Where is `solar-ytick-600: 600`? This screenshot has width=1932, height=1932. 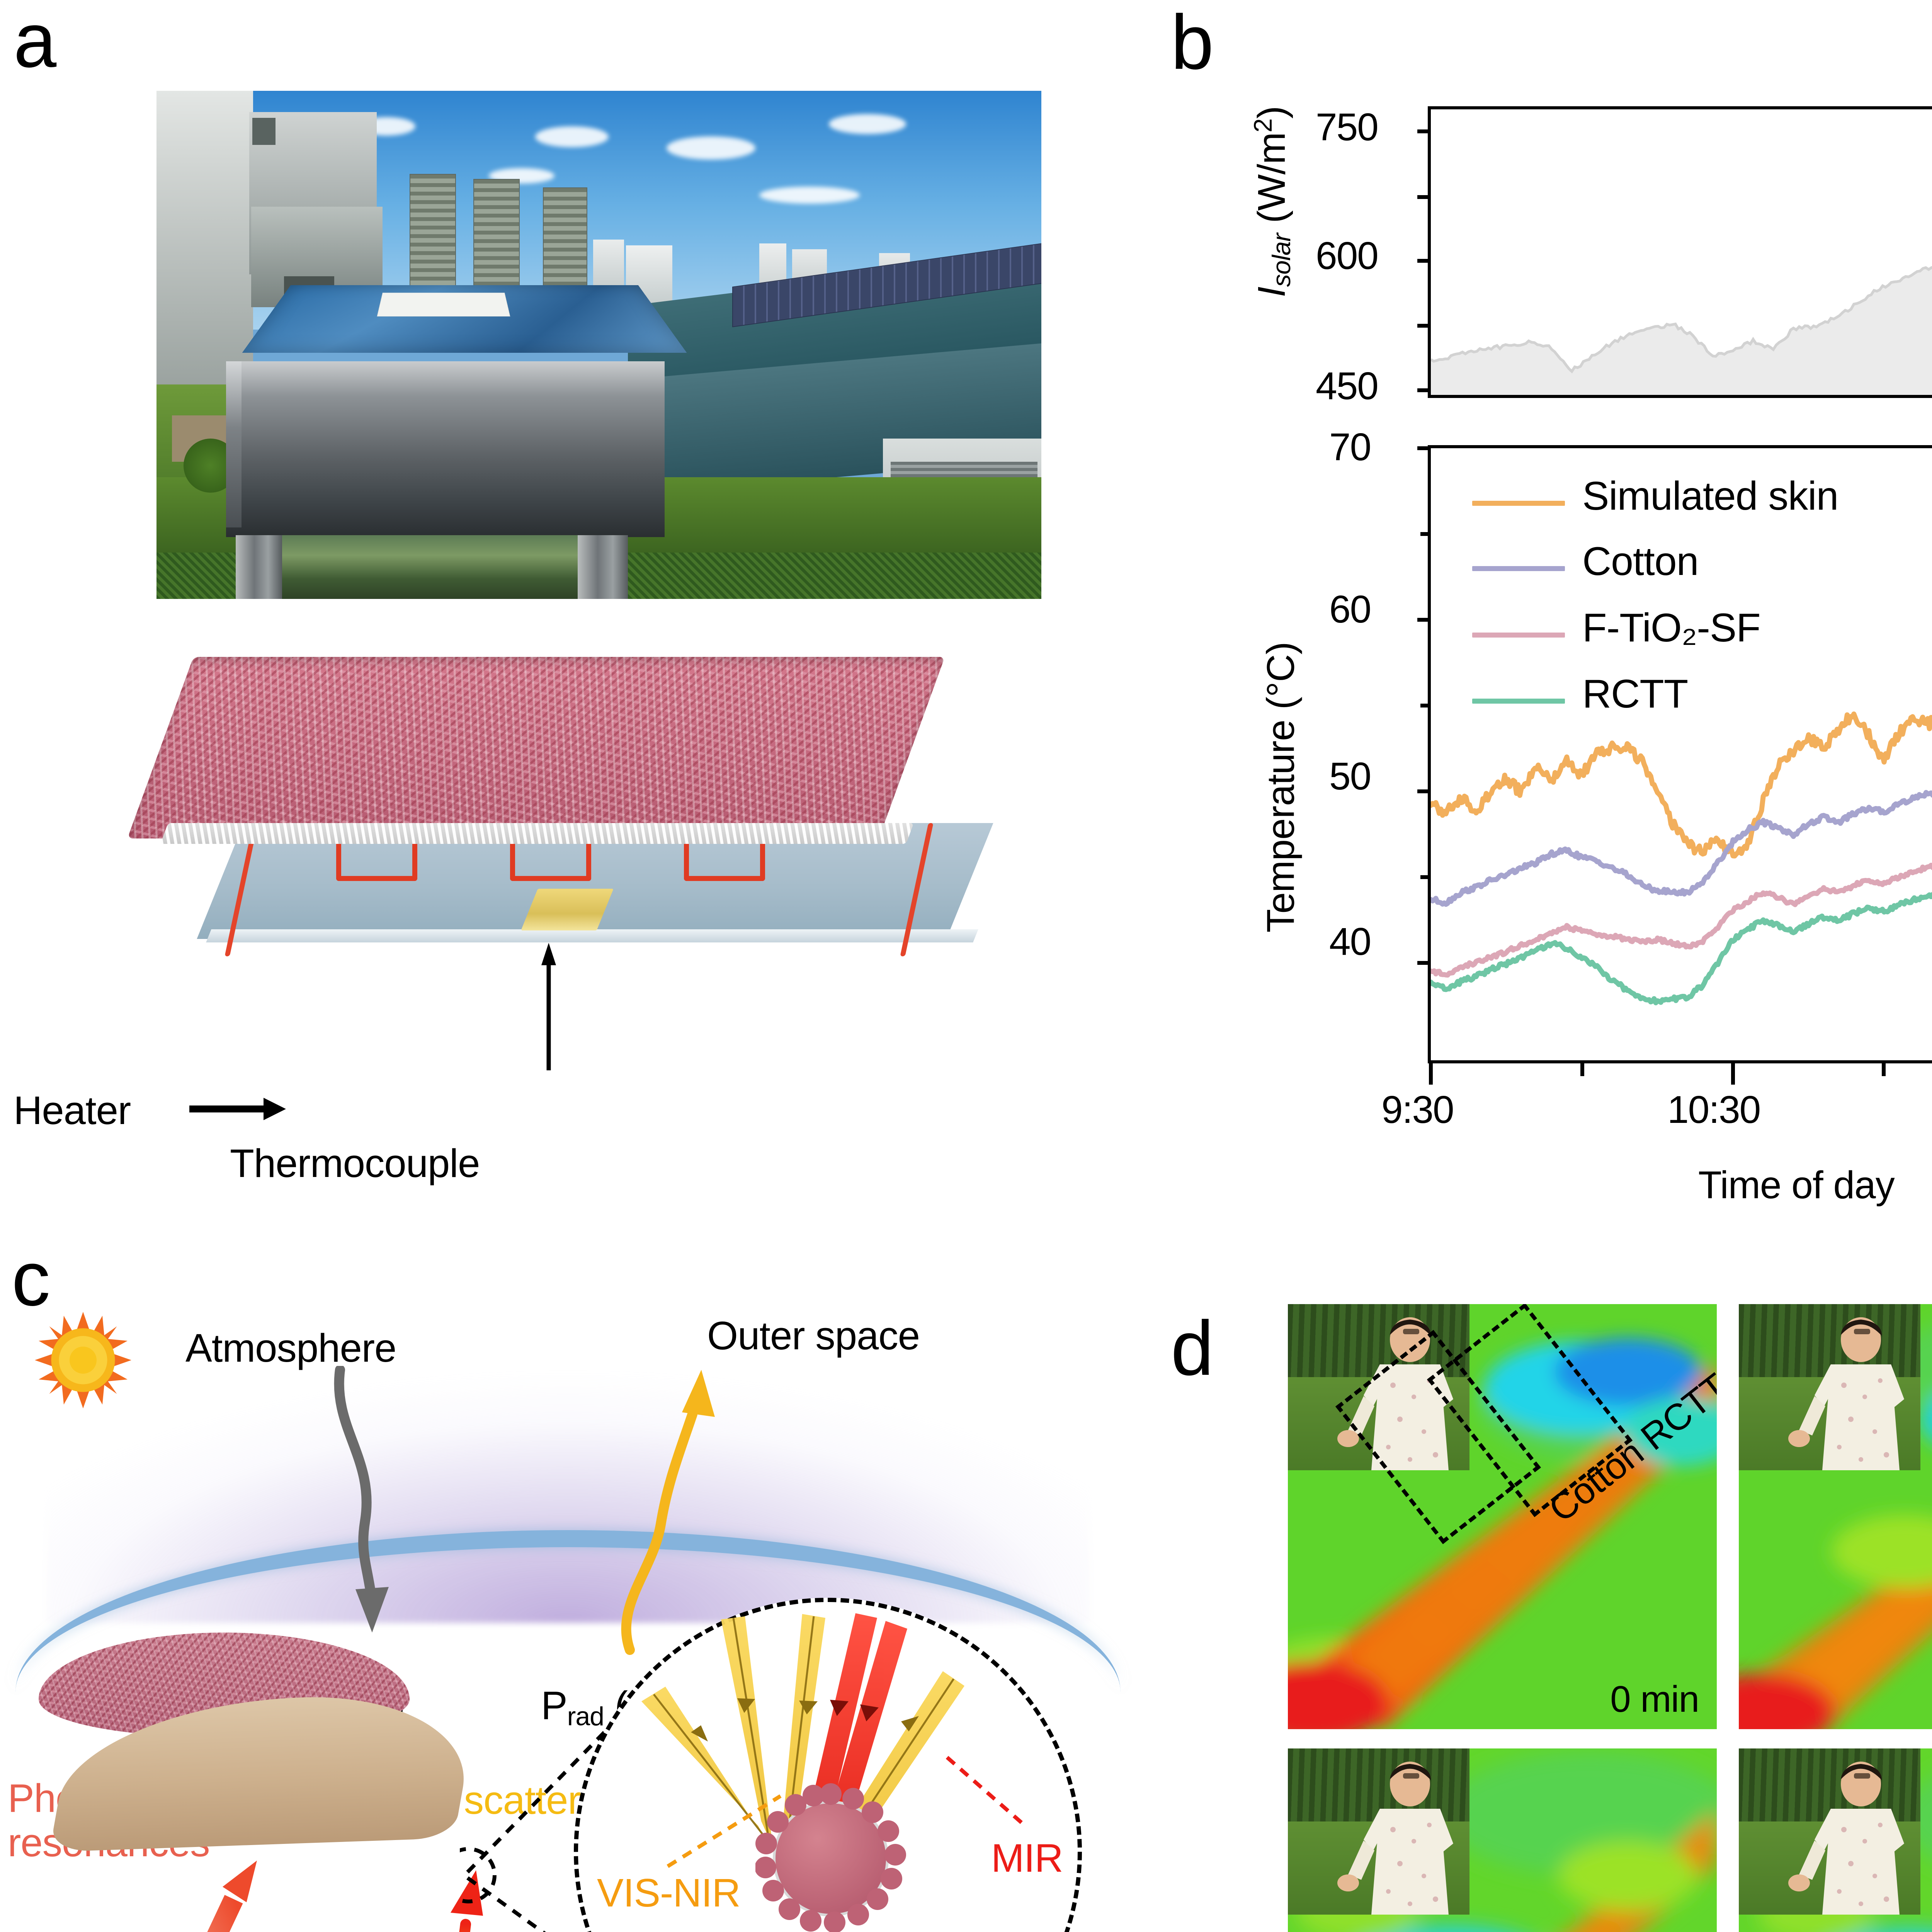
solar-ytick-600: 600 is located at coordinates (1348, 255).